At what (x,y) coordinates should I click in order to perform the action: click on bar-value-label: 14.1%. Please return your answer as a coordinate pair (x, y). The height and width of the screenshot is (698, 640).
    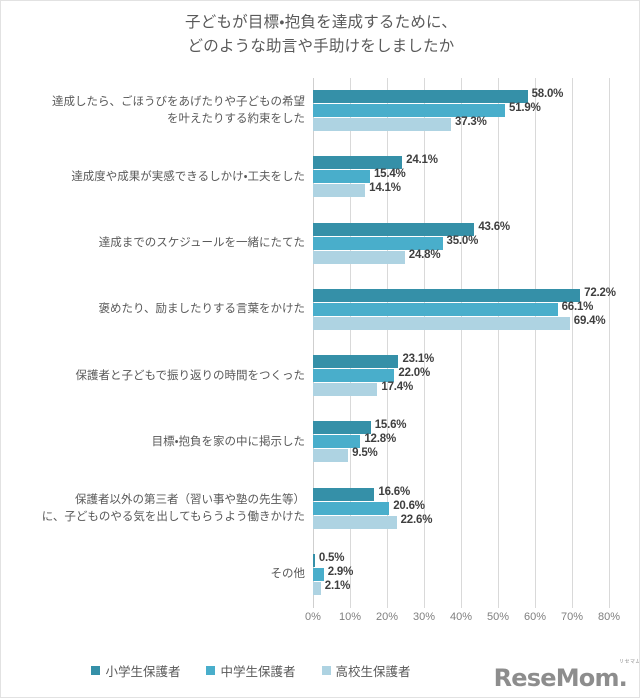
    Looking at the image, I should click on (385, 188).